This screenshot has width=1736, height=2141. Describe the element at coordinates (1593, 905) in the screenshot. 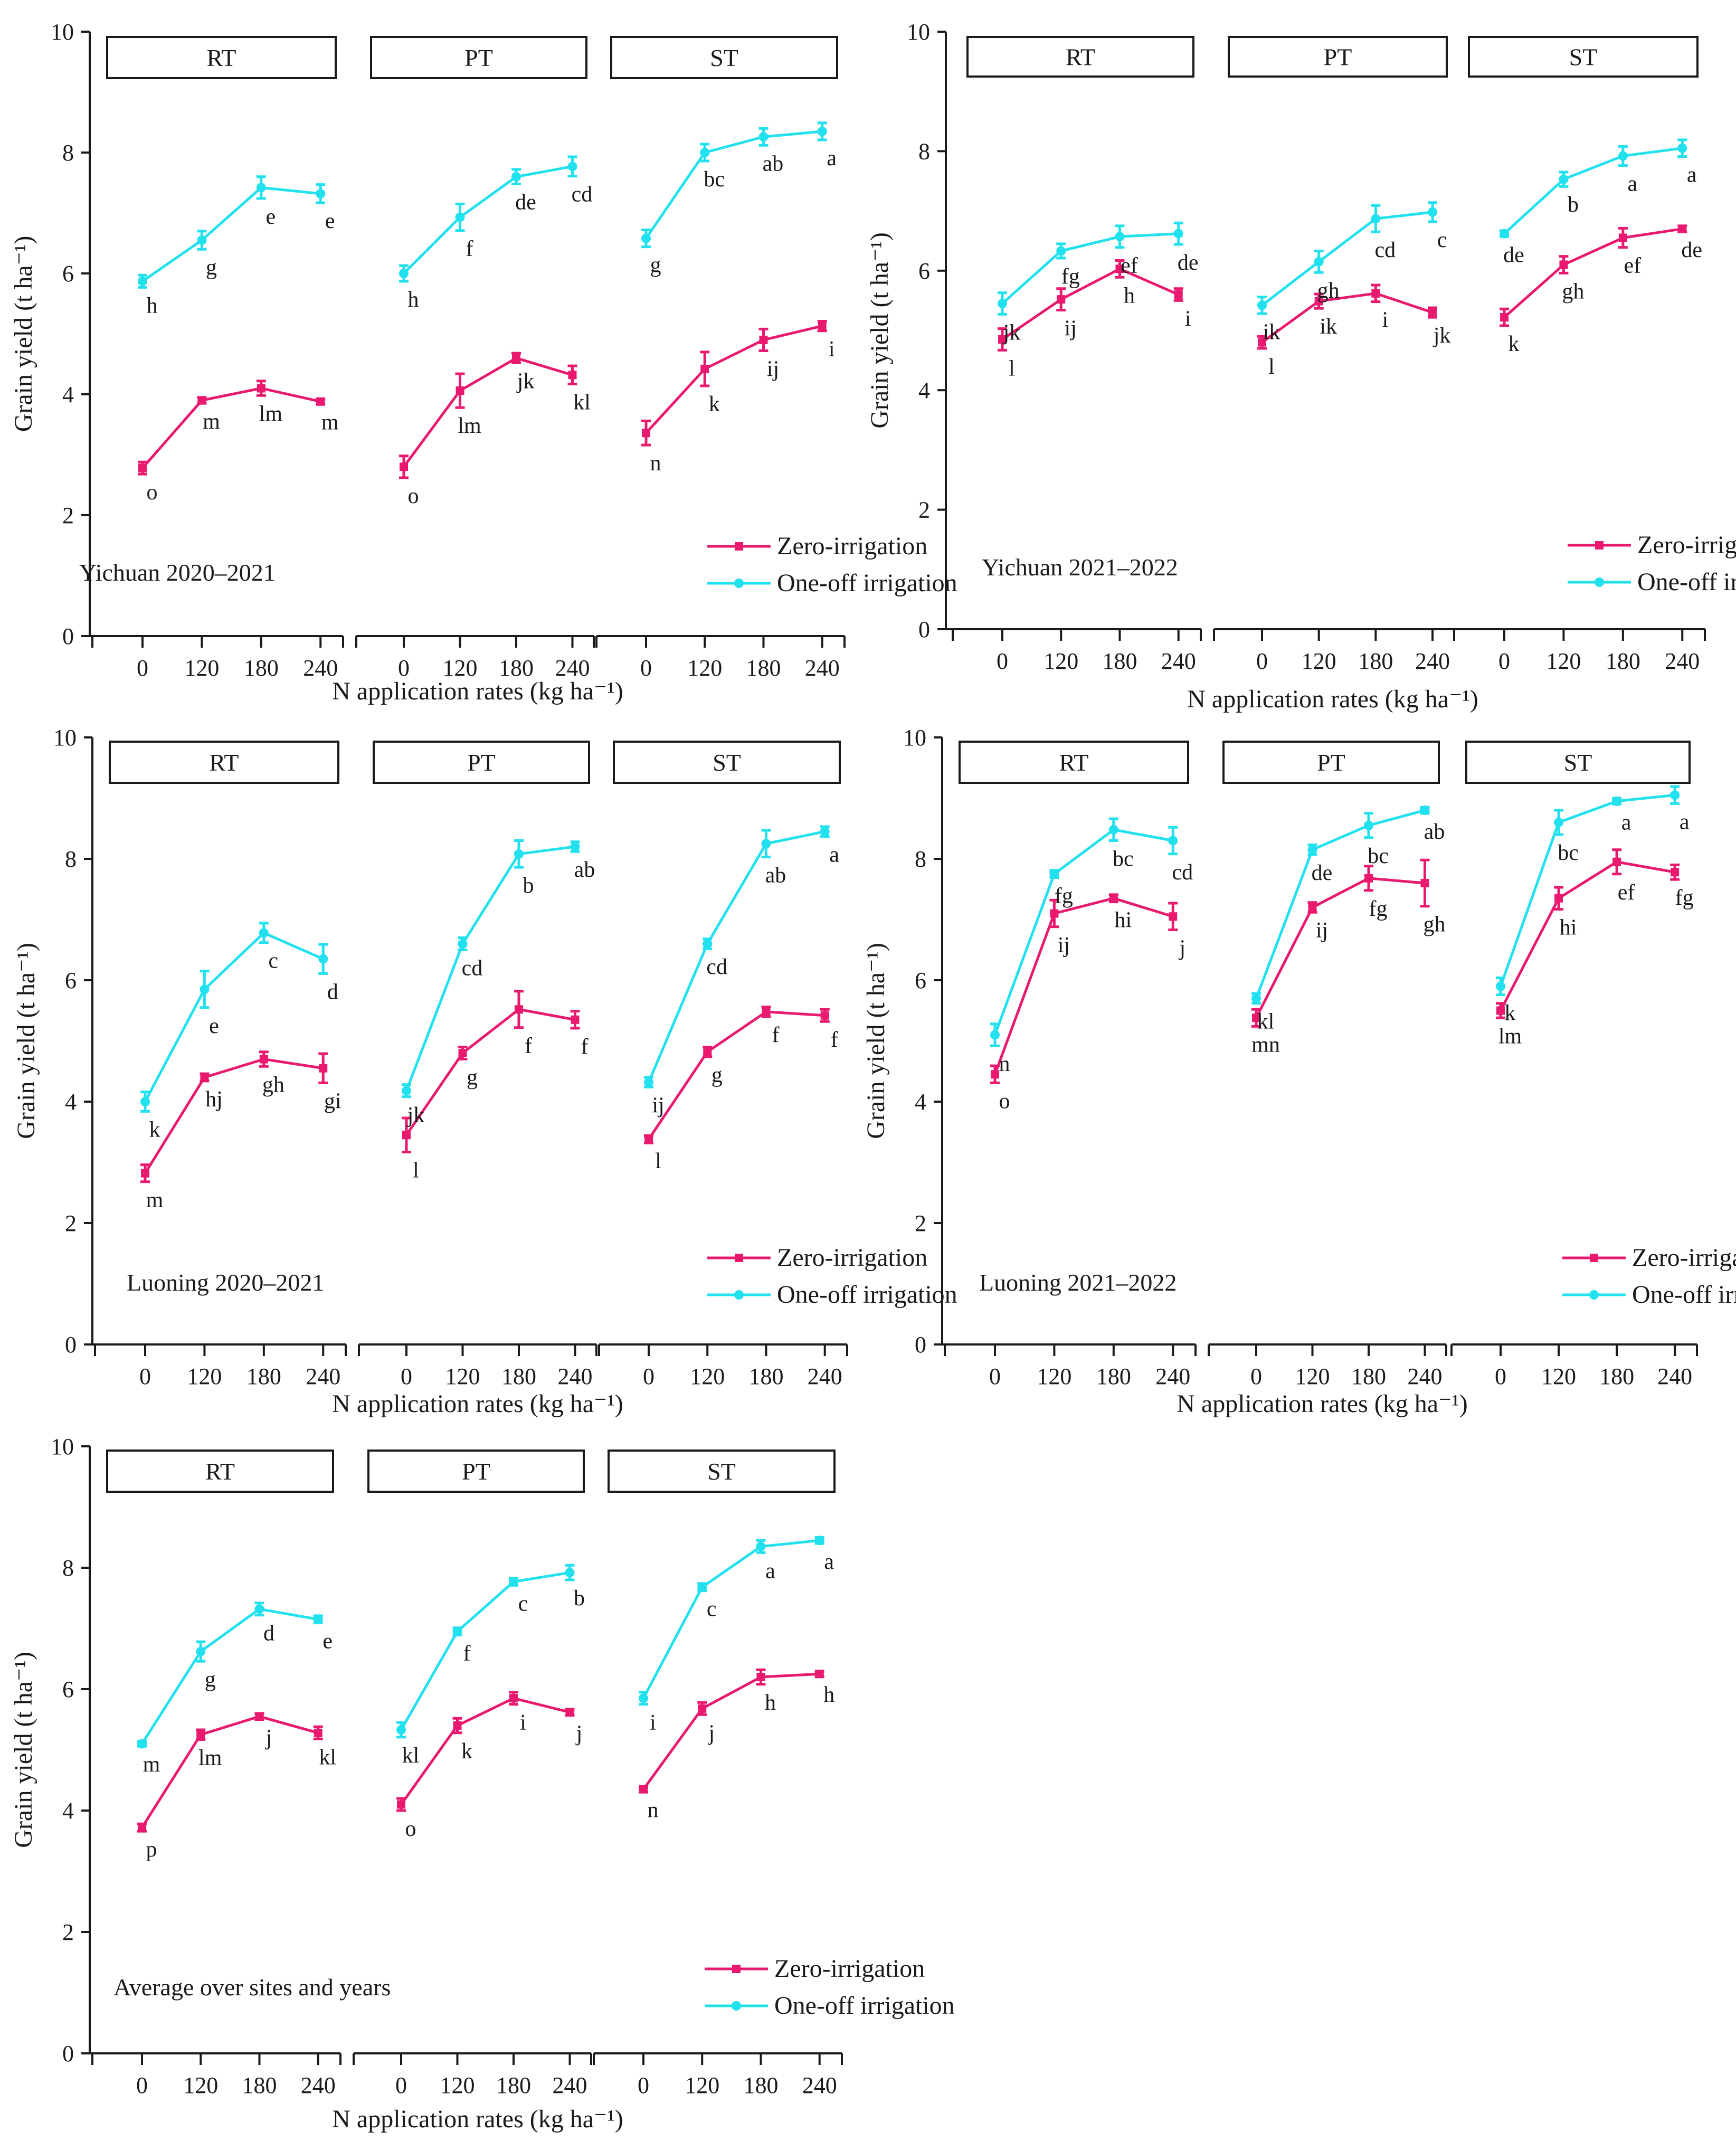

I see `series-one-off-irrigation: k bc a a` at that location.